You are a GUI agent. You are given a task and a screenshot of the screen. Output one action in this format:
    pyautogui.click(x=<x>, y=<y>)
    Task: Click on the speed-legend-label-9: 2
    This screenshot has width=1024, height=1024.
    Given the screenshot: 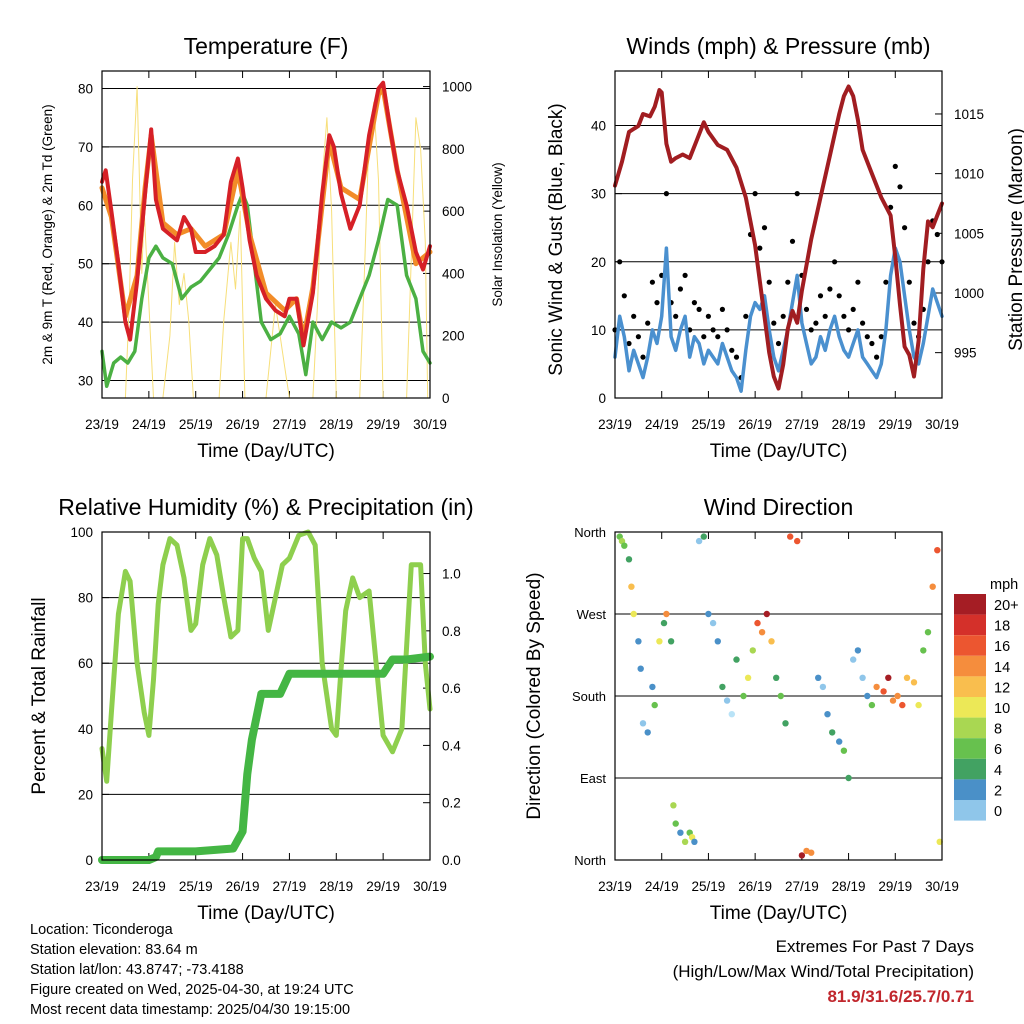 What is the action you would take?
    pyautogui.click(x=998, y=791)
    